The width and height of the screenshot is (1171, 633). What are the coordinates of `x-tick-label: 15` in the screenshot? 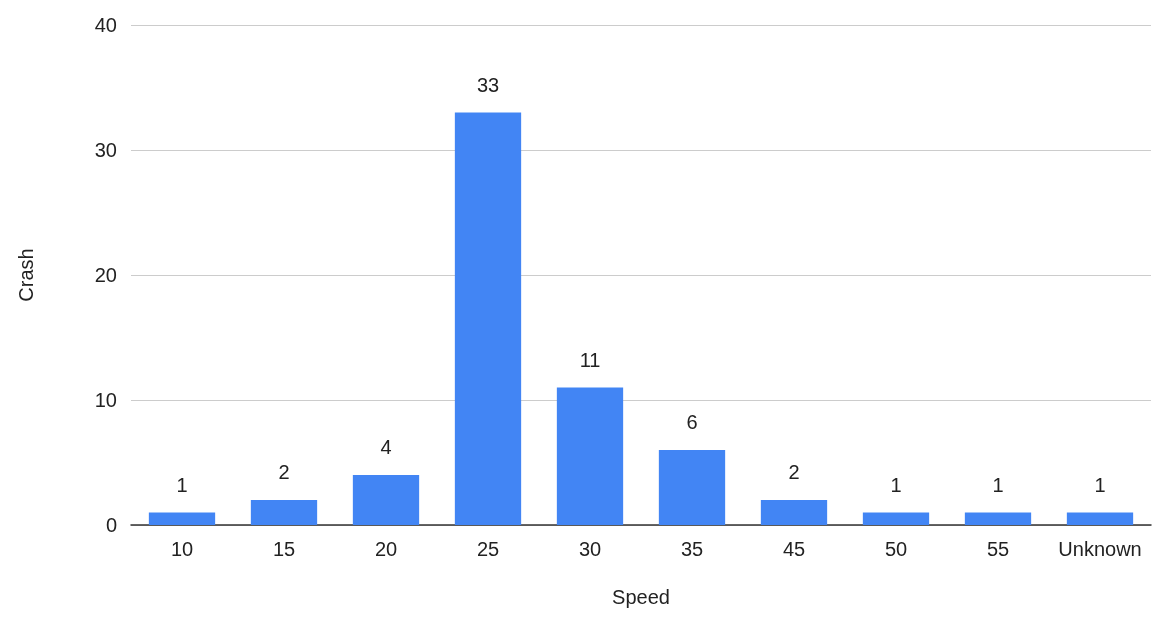 It's located at (284, 549).